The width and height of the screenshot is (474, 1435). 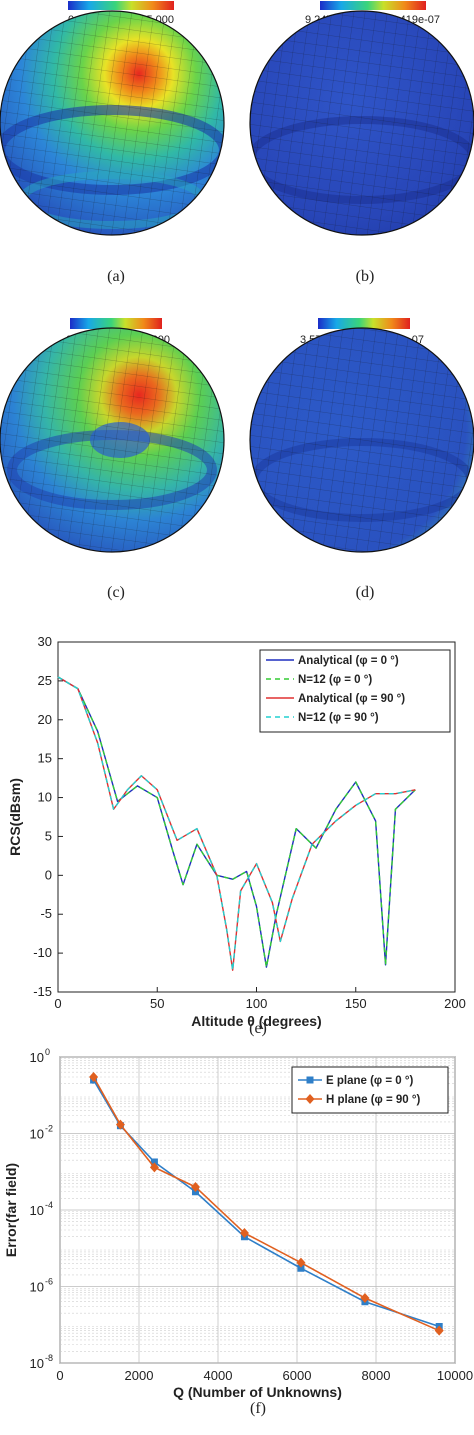 I want to click on y-tick-label: 25, so click(x=45, y=680).